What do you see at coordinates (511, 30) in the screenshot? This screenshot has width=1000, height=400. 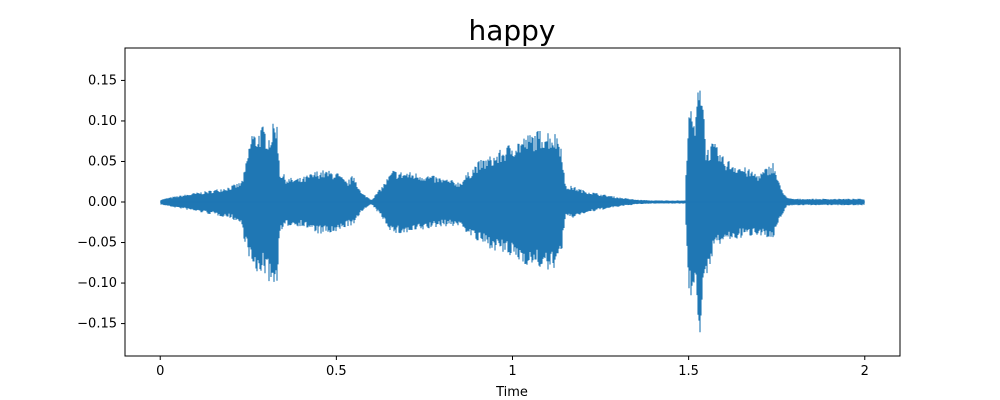 I see `chart-title: happy` at bounding box center [511, 30].